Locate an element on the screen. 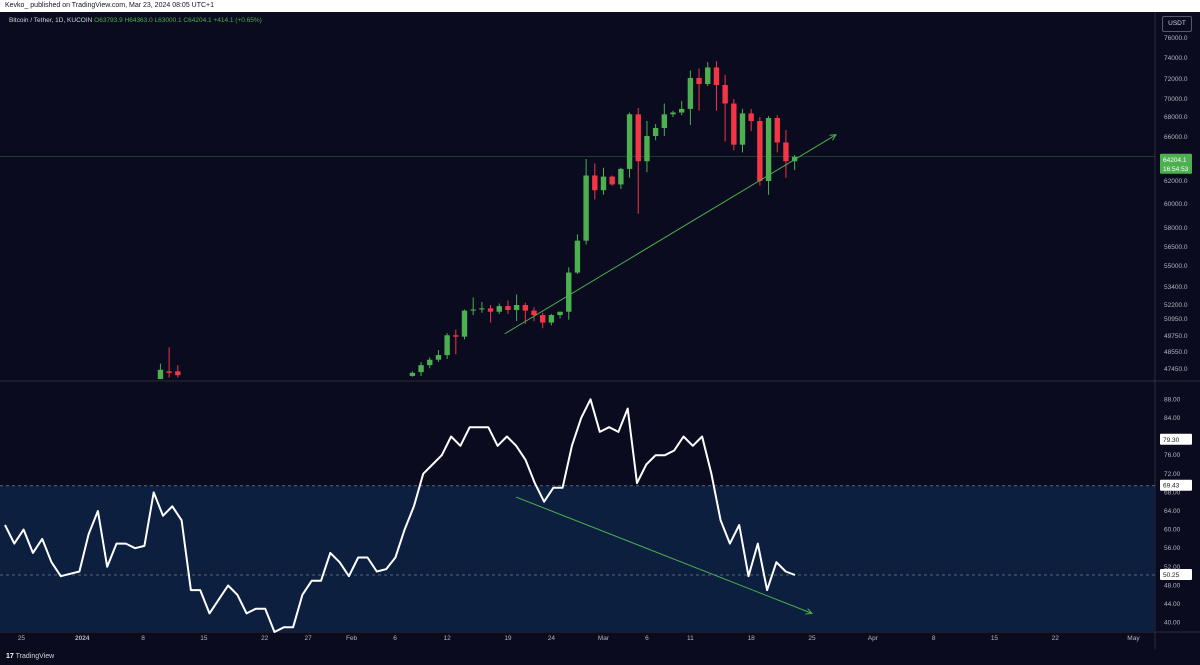  footer-brand: TradingView is located at coordinates (35, 656).